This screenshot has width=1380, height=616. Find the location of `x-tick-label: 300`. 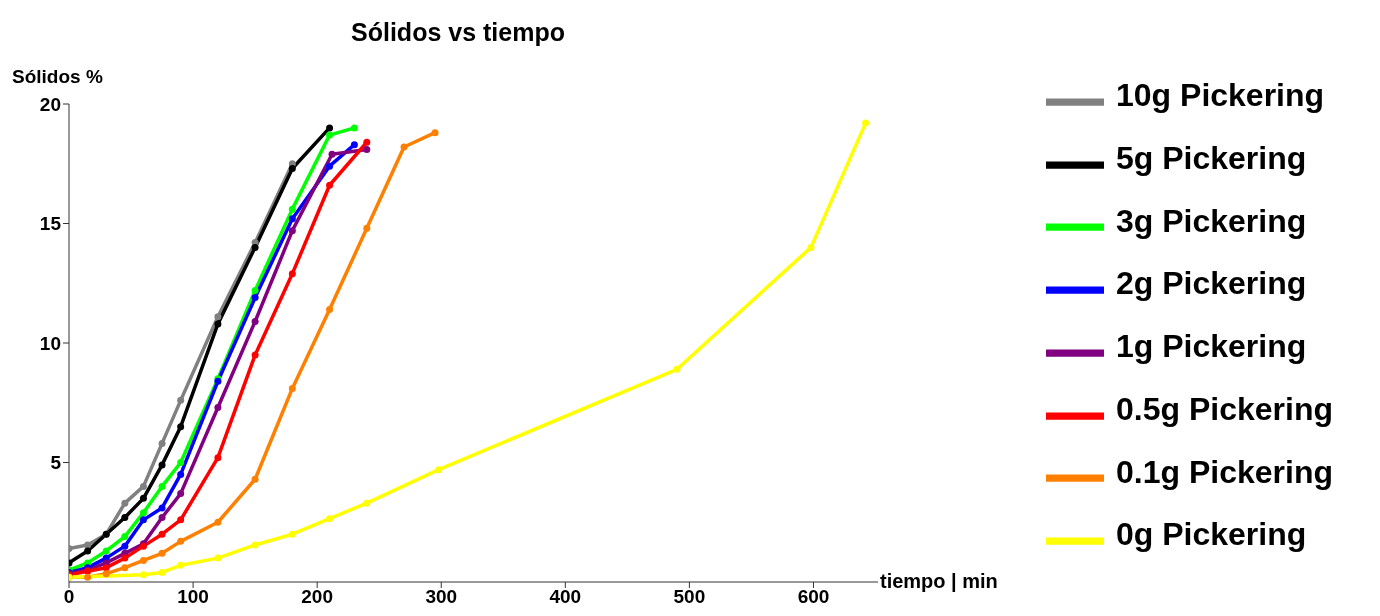

x-tick-label: 300 is located at coordinates (441, 597).